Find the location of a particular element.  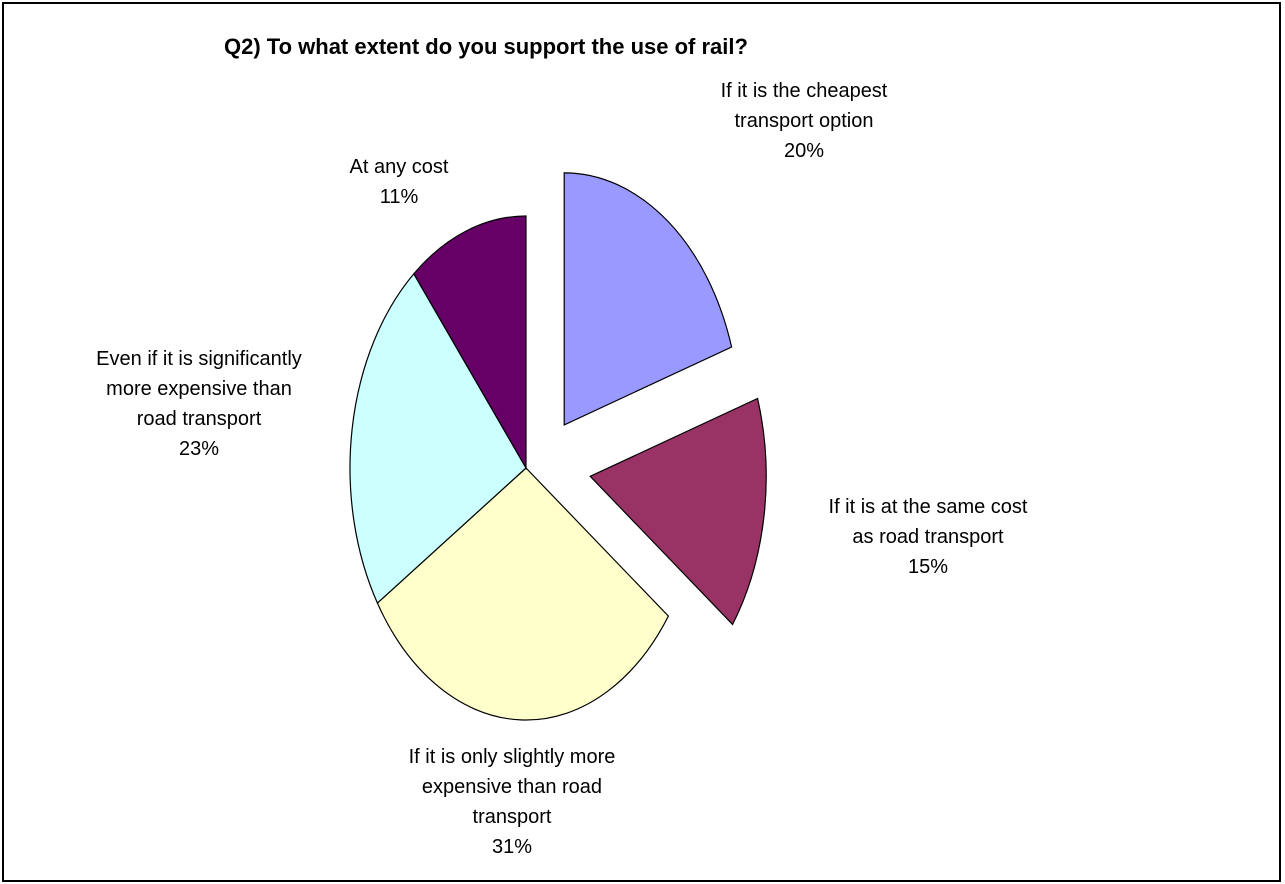

pie-slice-slightly-more is located at coordinates (523, 594).